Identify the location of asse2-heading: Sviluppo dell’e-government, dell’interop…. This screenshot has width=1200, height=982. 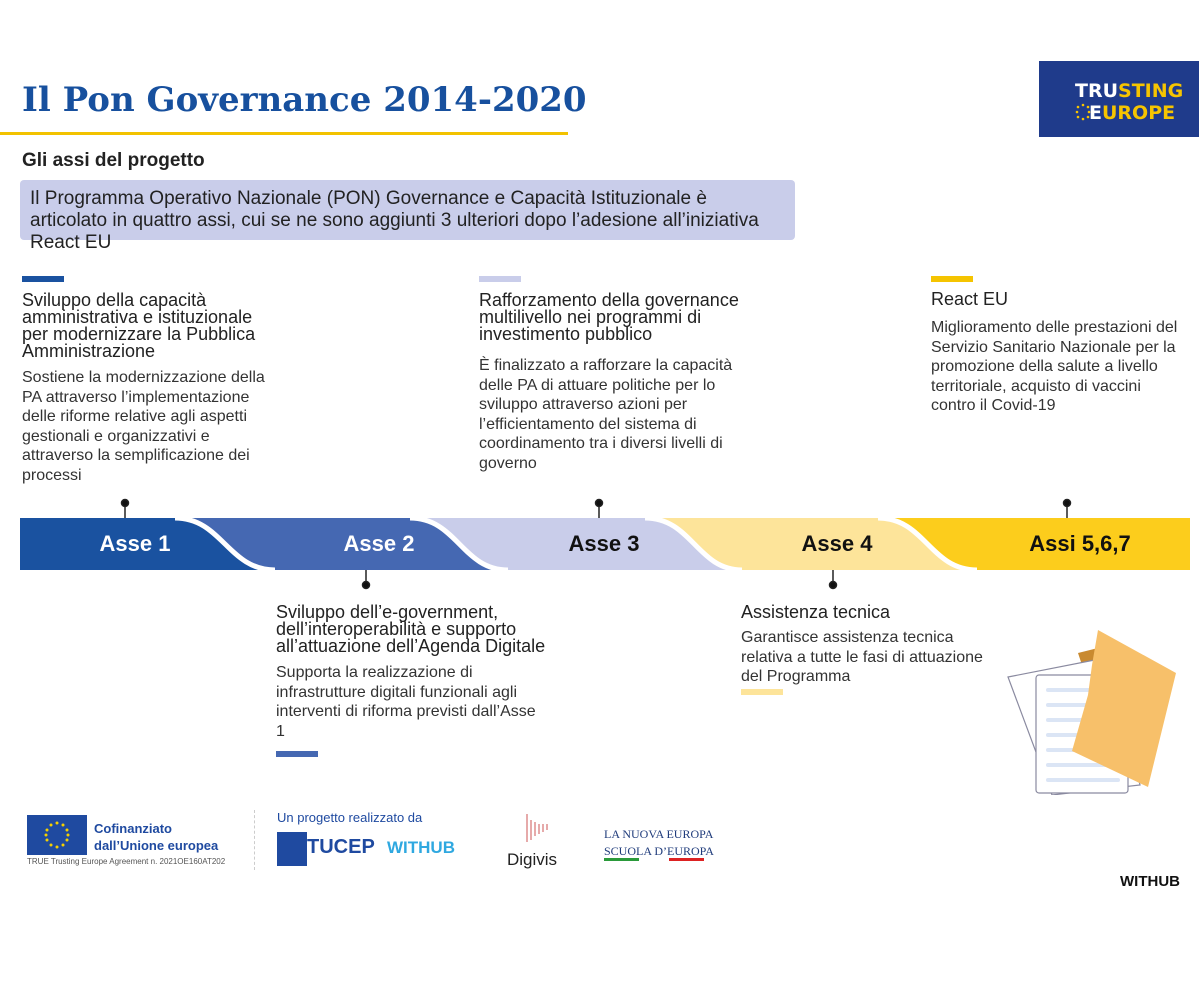
(411, 629).